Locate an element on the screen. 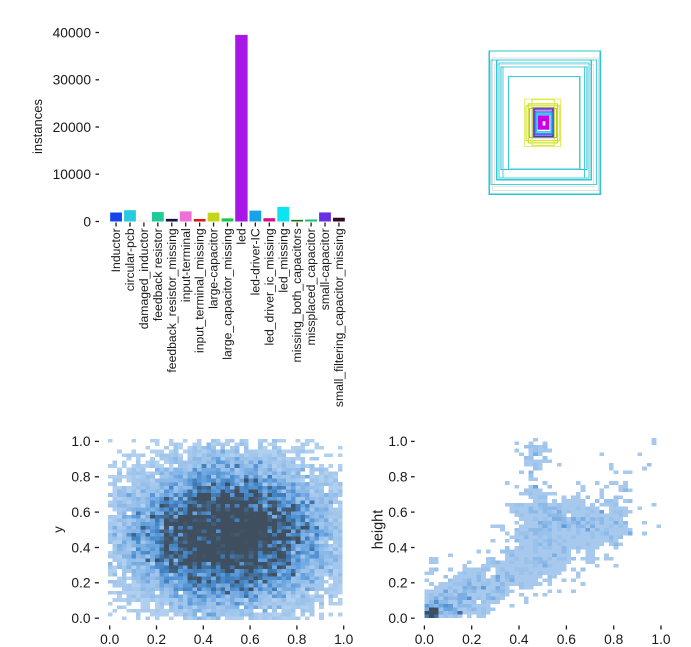  svg-text: feedback_resistor_missing is located at coordinates (172, 300).